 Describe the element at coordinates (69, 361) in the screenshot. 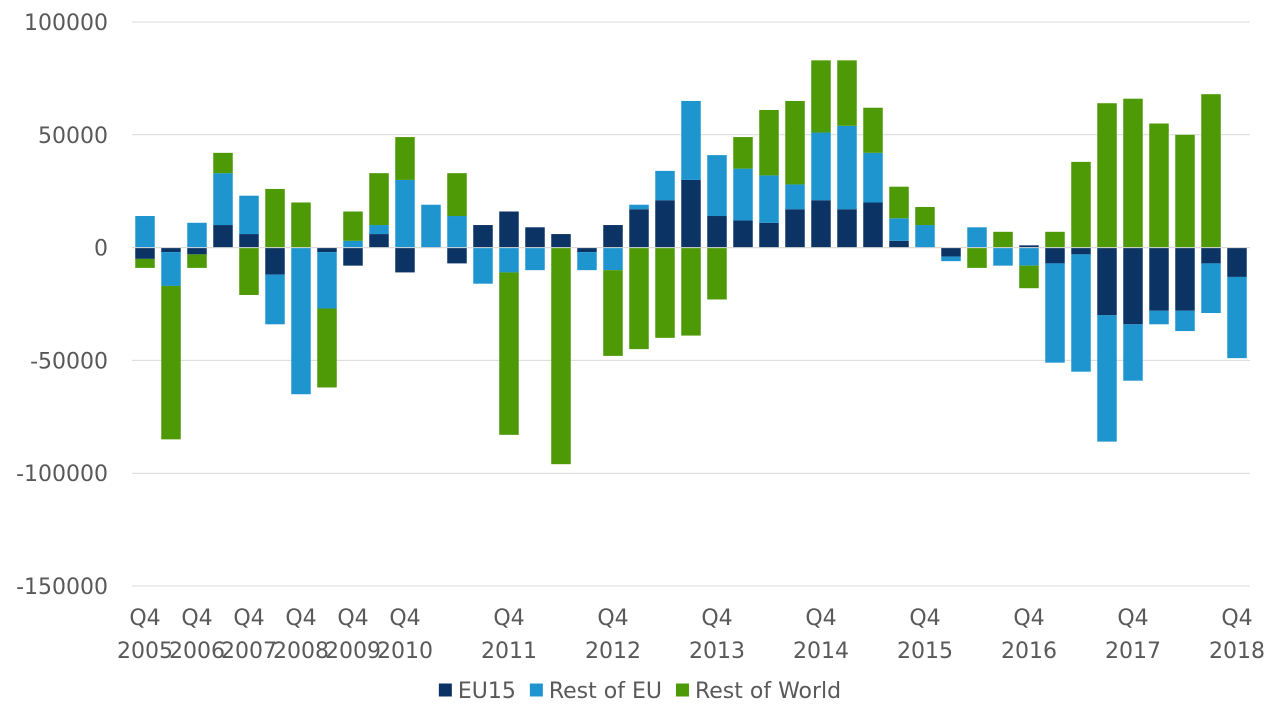

I see `y-tick-label: -50000` at that location.